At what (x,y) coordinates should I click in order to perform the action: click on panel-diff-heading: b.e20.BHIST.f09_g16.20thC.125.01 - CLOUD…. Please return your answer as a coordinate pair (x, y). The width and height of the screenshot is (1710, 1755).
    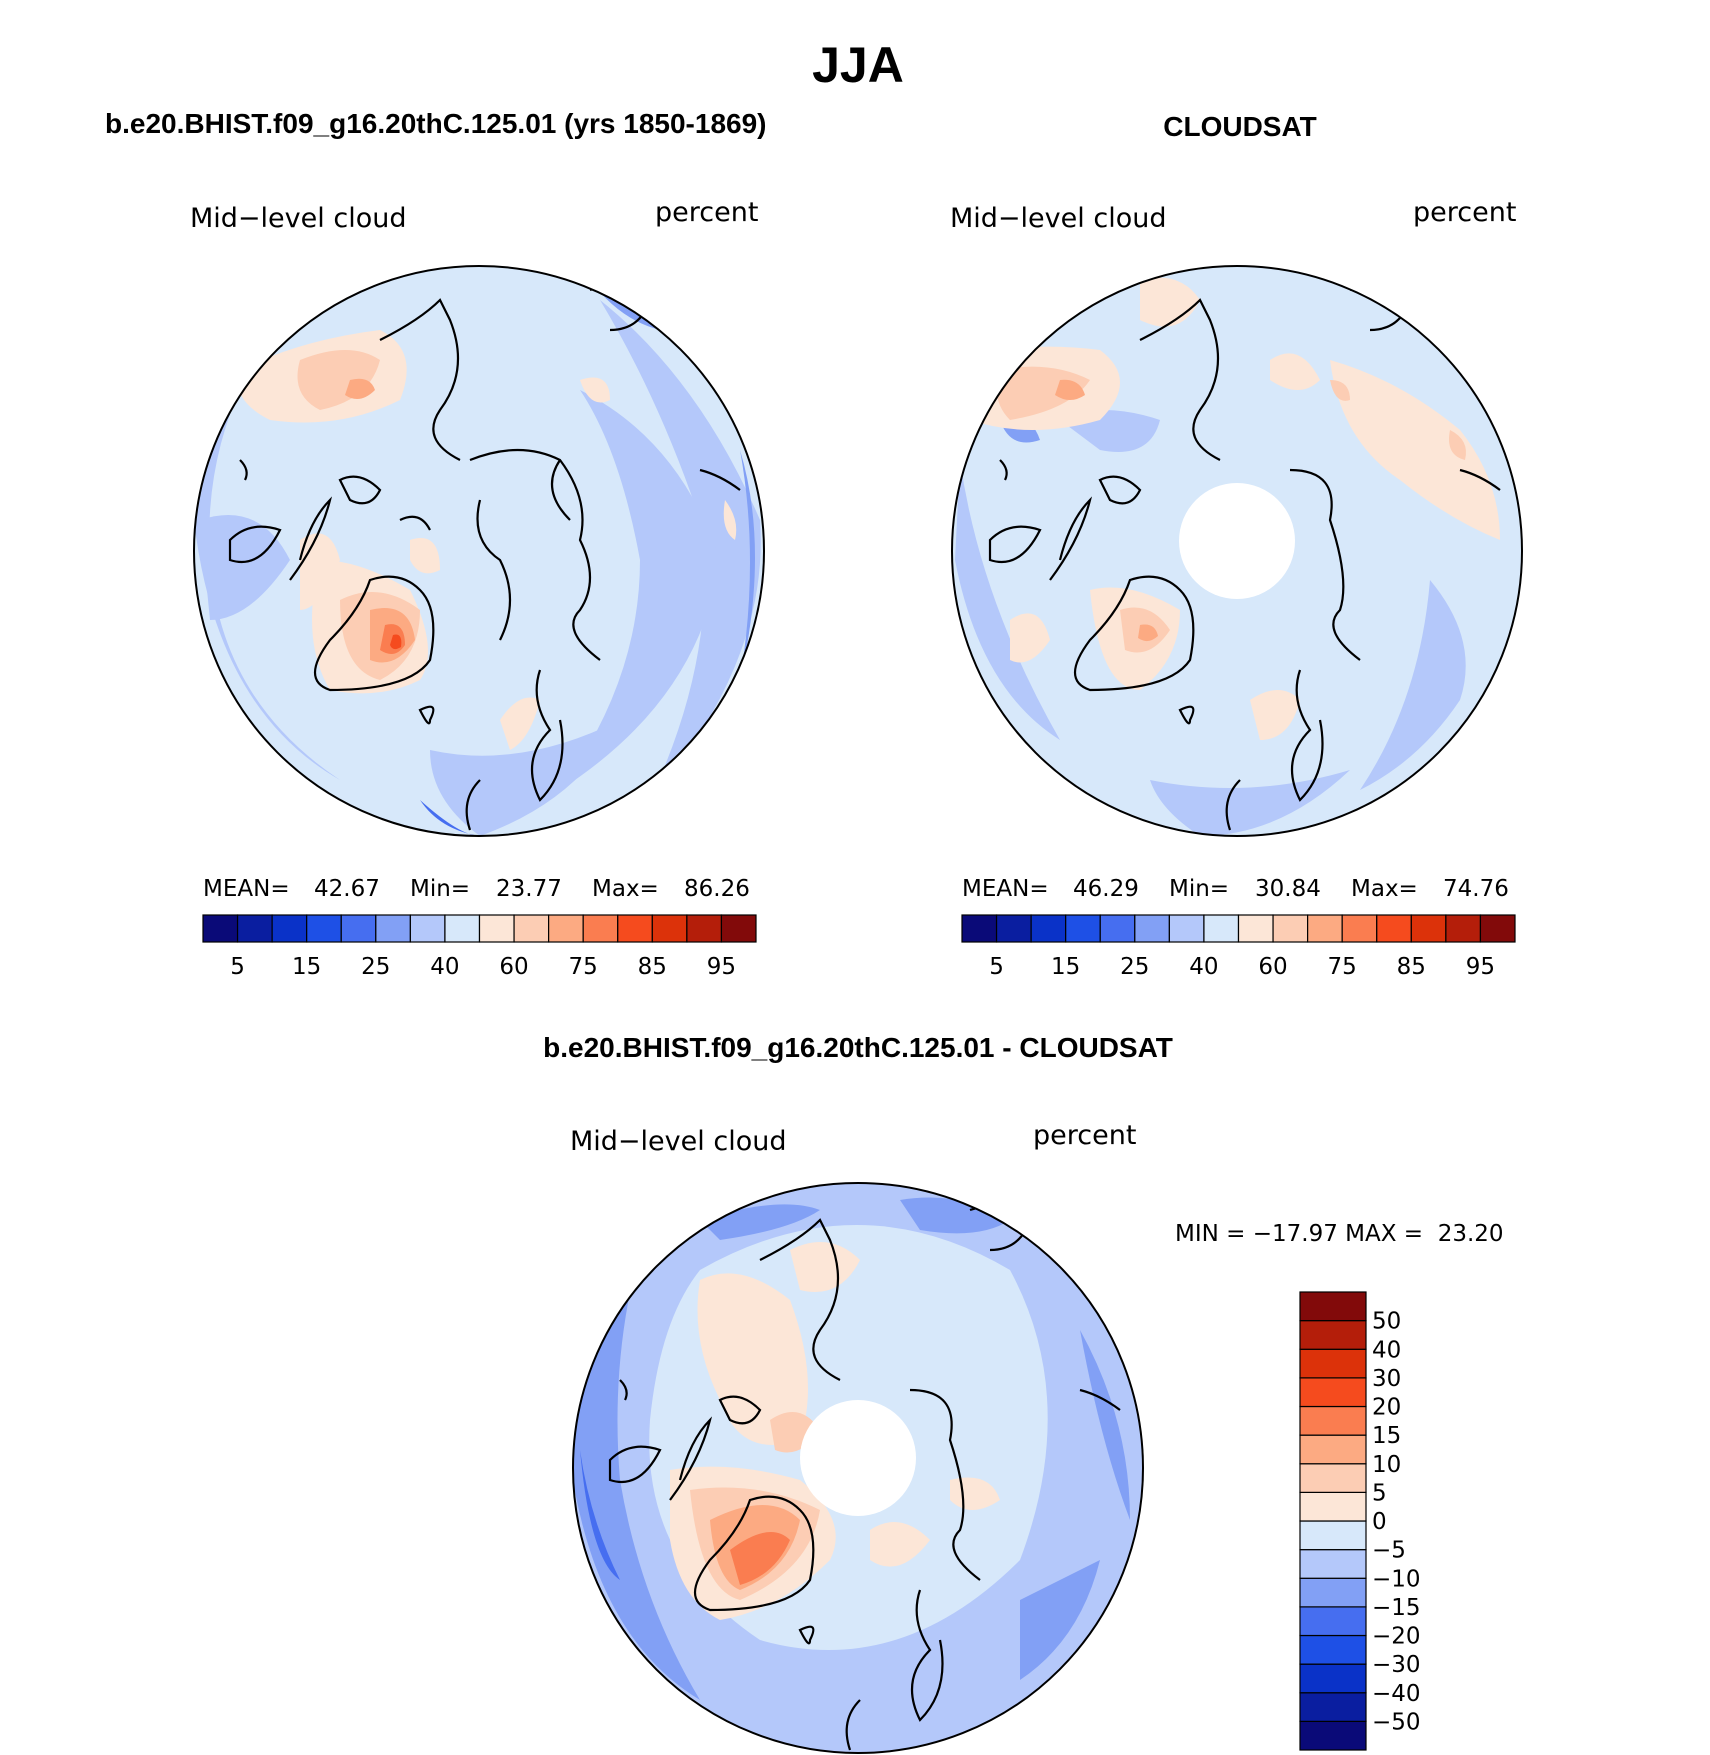
    Looking at the image, I should click on (858, 1047).